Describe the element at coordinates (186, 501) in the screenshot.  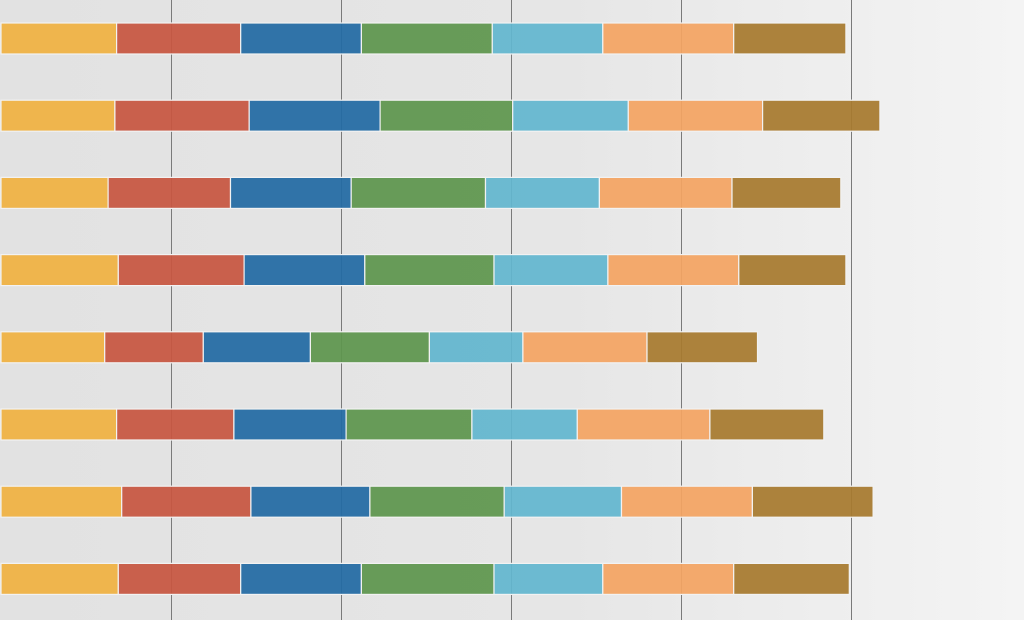
I see `bar-segment-row7-series2` at that location.